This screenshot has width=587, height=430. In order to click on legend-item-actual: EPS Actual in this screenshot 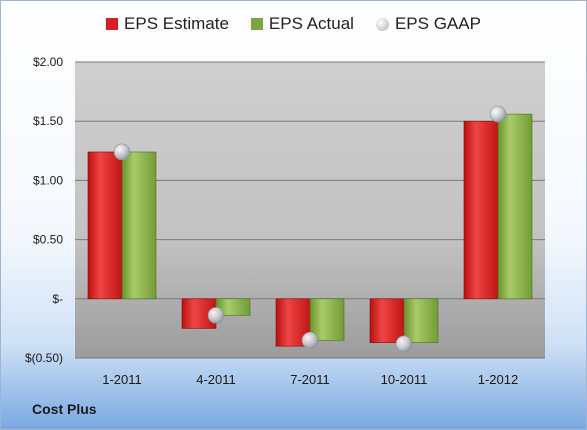, I will do `click(302, 24)`.